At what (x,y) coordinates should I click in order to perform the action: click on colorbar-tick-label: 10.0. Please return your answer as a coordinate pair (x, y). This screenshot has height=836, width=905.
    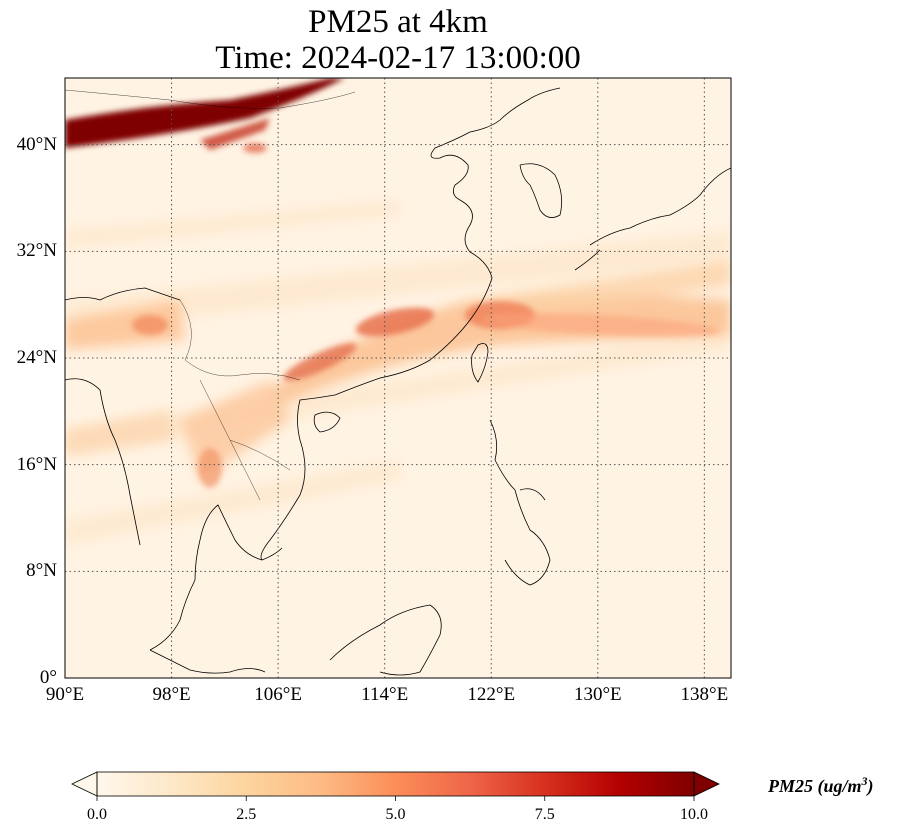
    Looking at the image, I should click on (694, 814).